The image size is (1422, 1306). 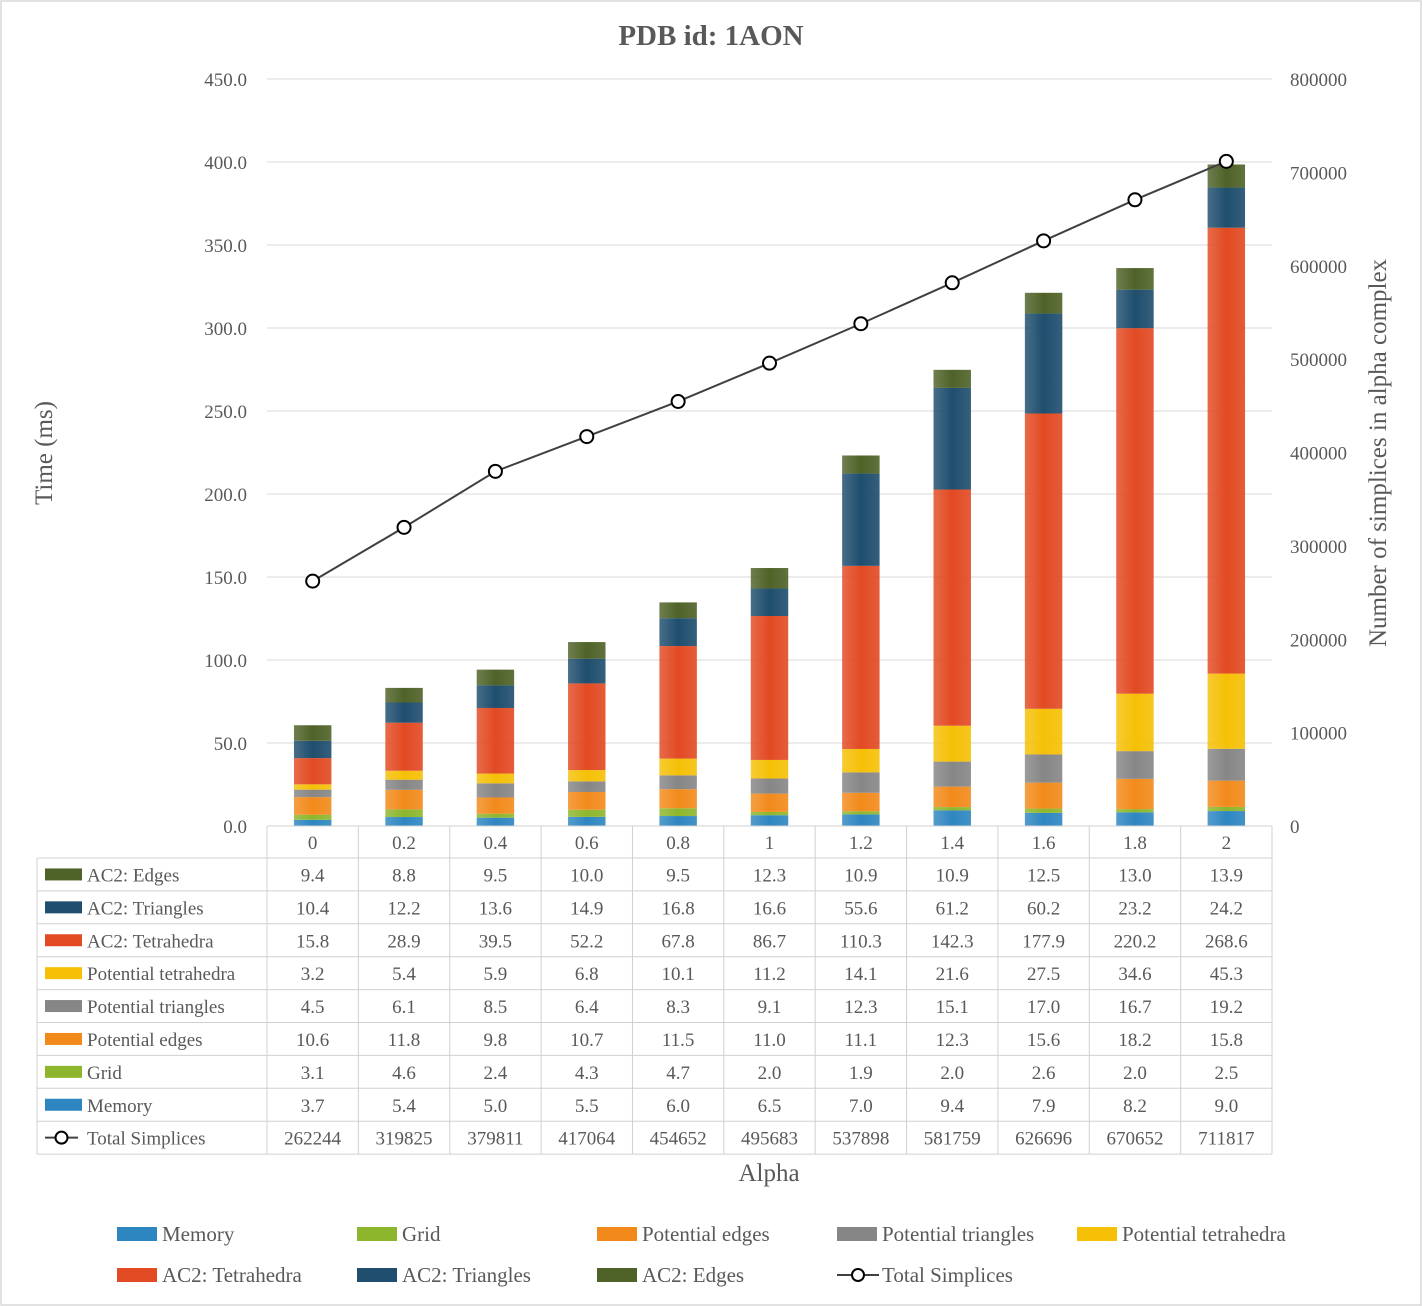 What do you see at coordinates (1226, 1073) in the screenshot?
I see `table-cell: 2.5` at bounding box center [1226, 1073].